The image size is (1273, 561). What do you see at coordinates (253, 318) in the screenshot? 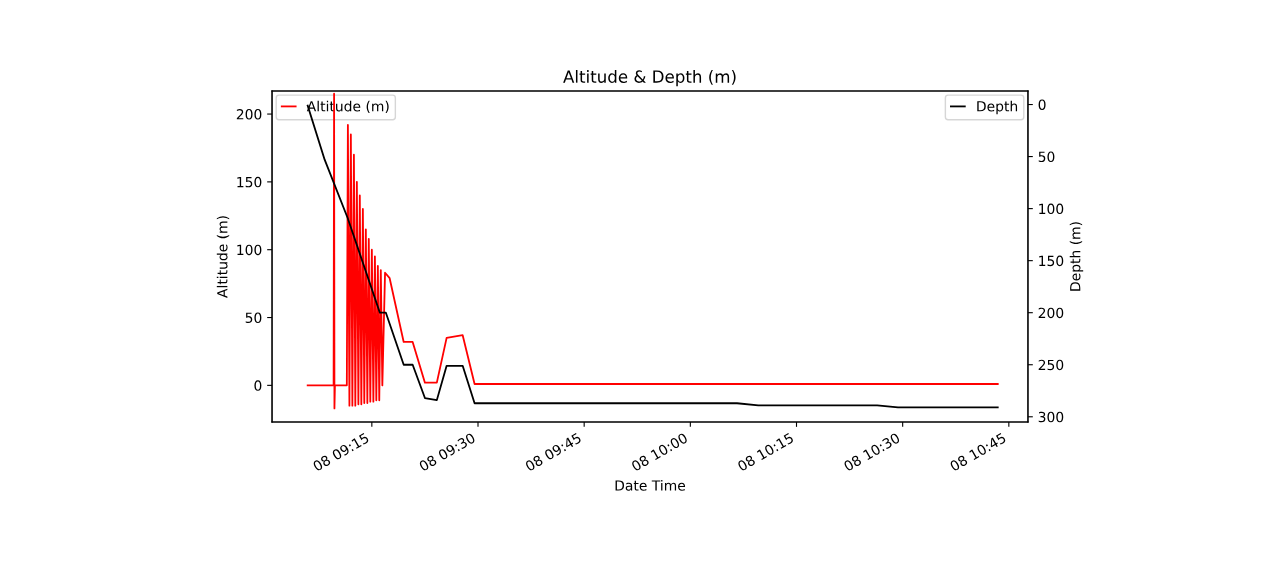
I see `y-tick-label: 50` at bounding box center [253, 318].